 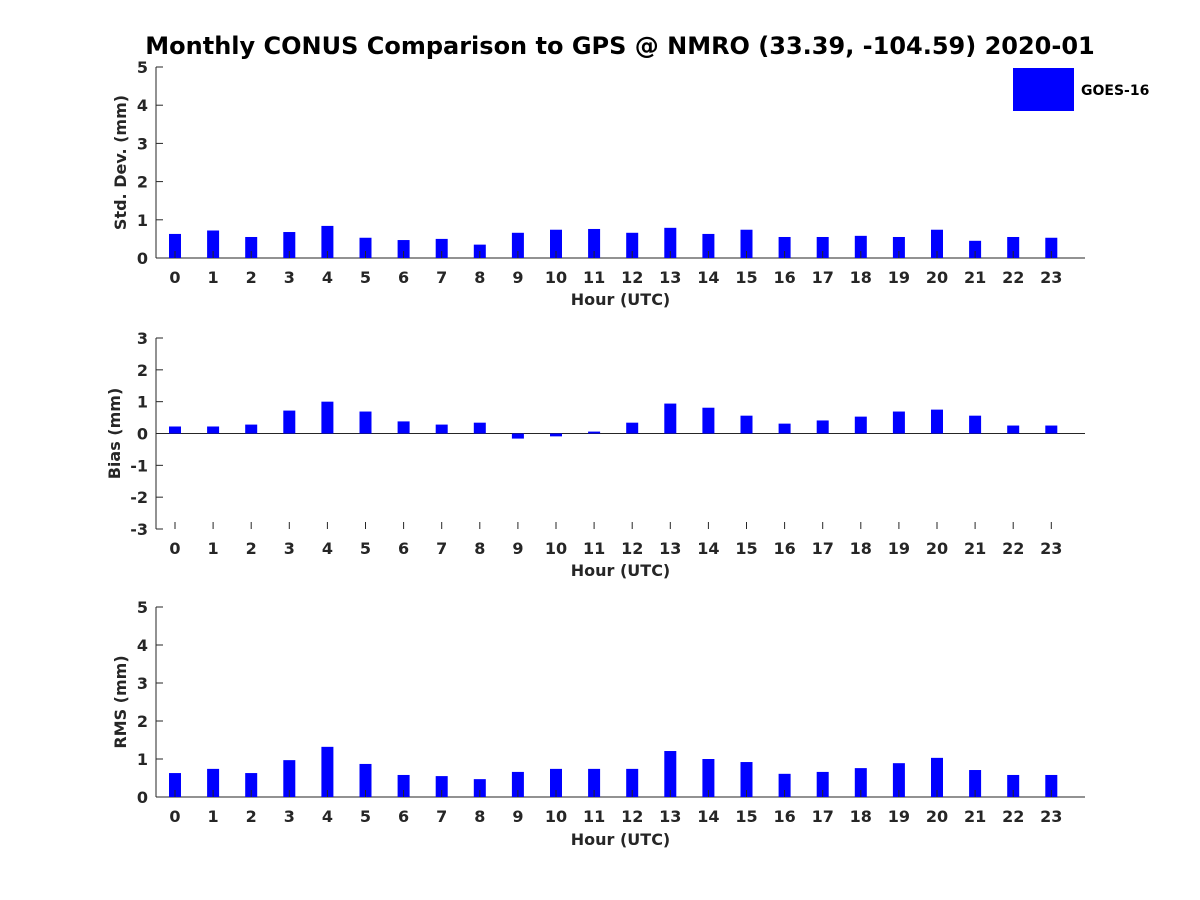 What do you see at coordinates (289, 277) in the screenshot?
I see `x-tick-label: 3` at bounding box center [289, 277].